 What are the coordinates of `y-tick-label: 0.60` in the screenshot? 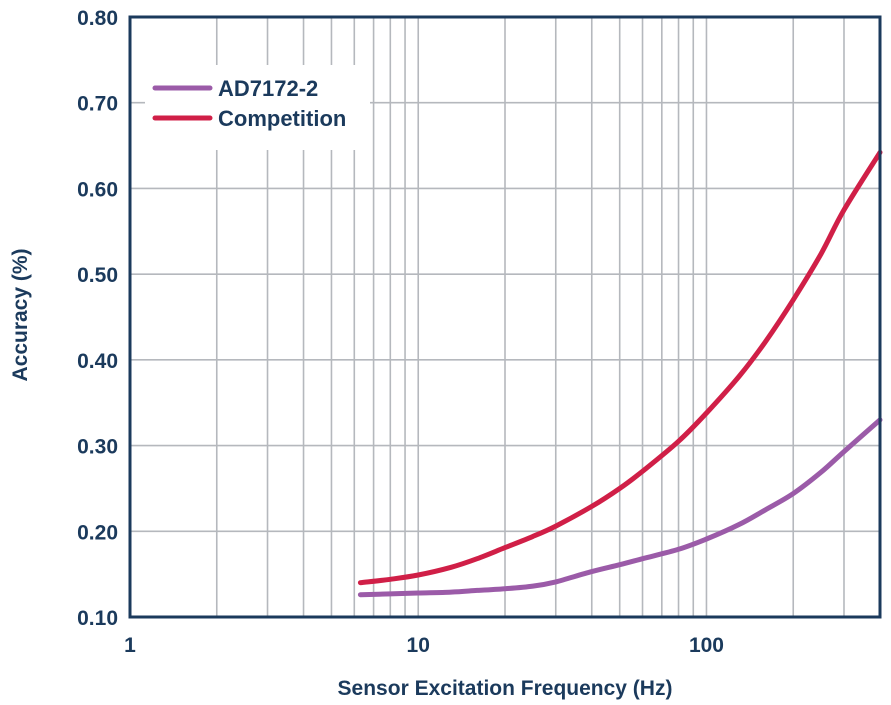 It's located at (97, 189).